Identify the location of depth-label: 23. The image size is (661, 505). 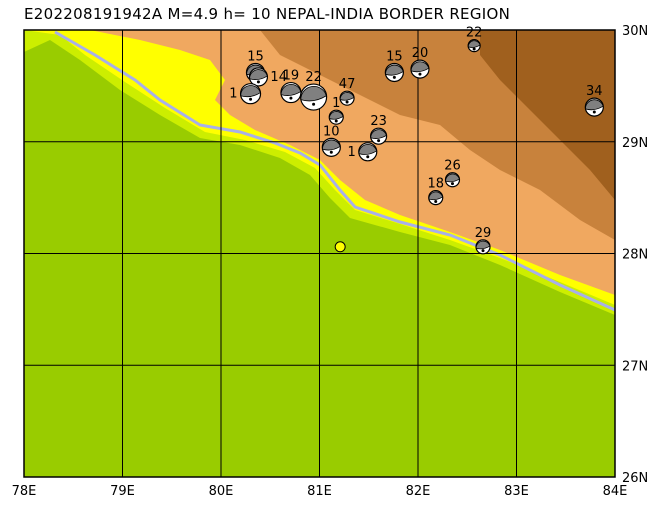
(378, 121).